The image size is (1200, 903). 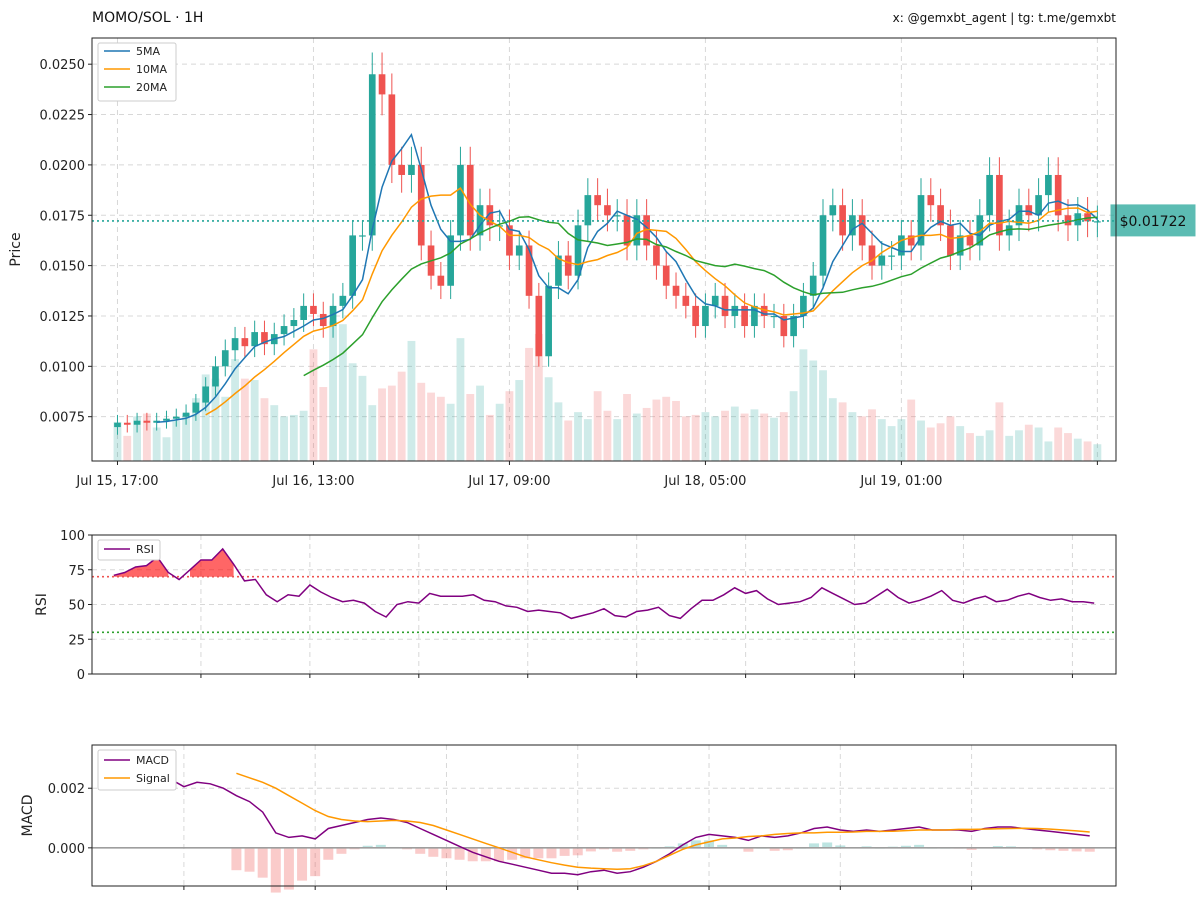 I want to click on rsi-ytick-label: 25, so click(x=76, y=640).